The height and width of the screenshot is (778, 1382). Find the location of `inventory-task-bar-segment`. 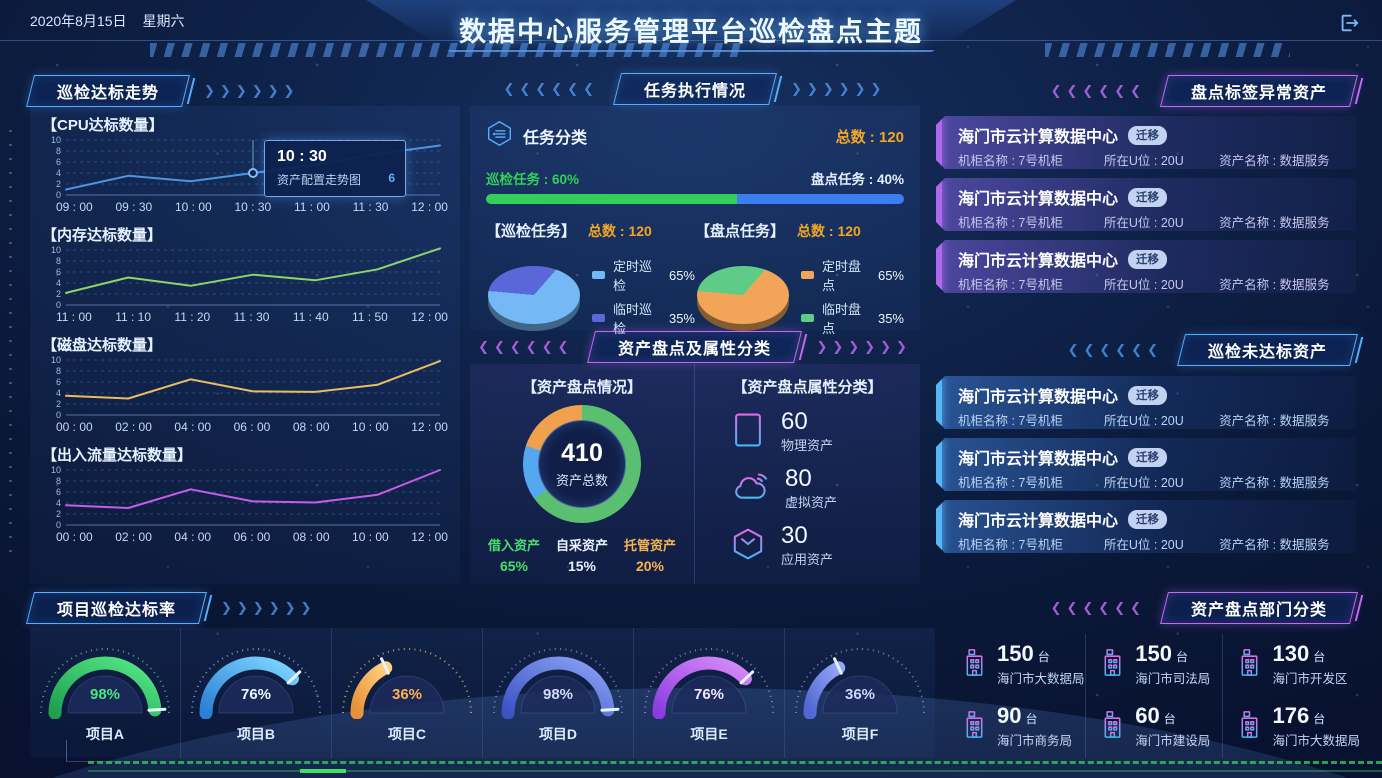

inventory-task-bar-segment is located at coordinates (820, 199).